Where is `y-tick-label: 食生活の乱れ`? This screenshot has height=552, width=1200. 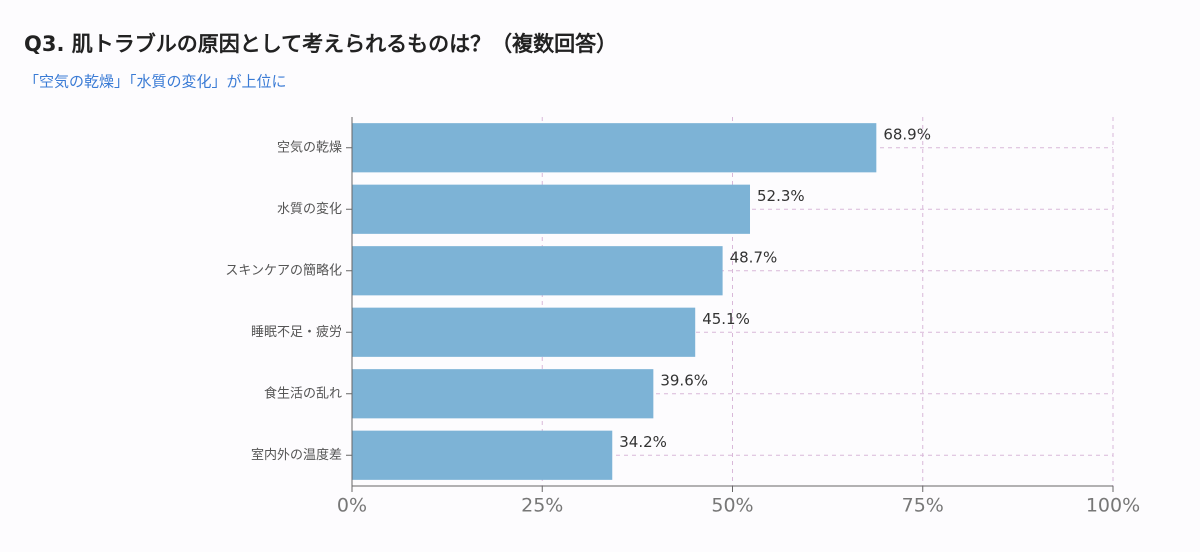 y-tick-label: 食生活の乱れ is located at coordinates (303, 393).